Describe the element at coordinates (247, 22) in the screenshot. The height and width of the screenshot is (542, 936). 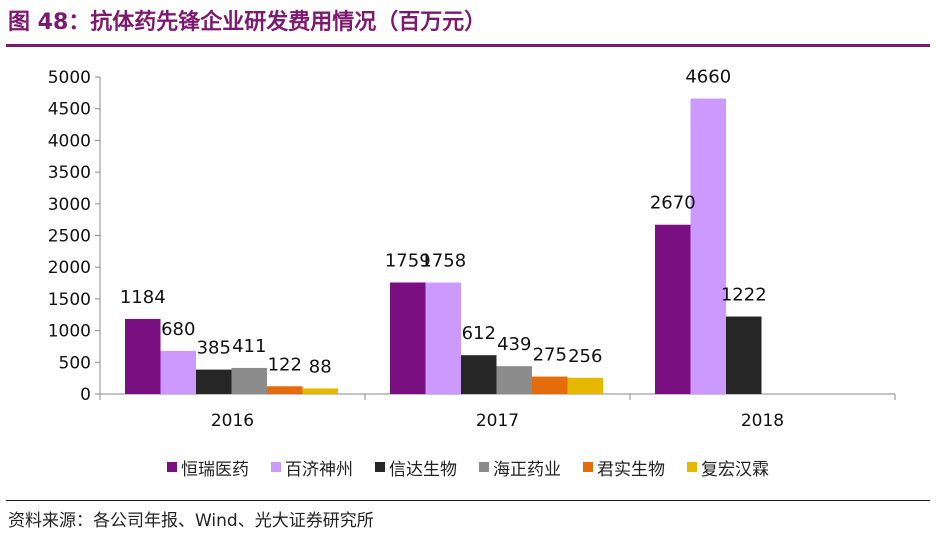
I see `figure-title: 图 48：抗体药先锋企业研发费用情况（百万元）` at that location.